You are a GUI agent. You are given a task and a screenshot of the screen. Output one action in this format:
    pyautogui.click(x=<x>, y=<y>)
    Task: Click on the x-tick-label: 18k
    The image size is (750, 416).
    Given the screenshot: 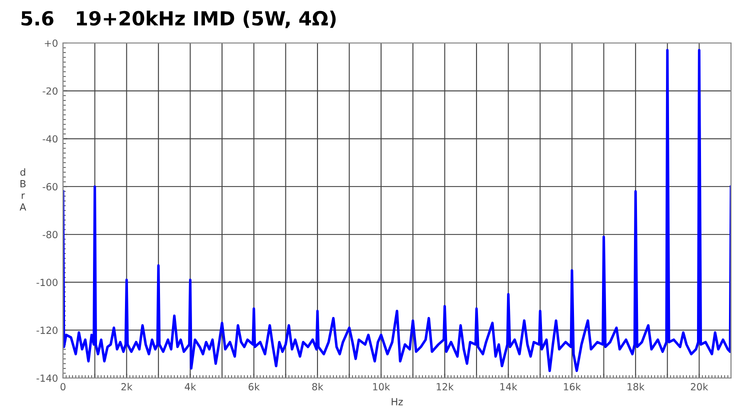 What is the action you would take?
    pyautogui.click(x=636, y=386)
    